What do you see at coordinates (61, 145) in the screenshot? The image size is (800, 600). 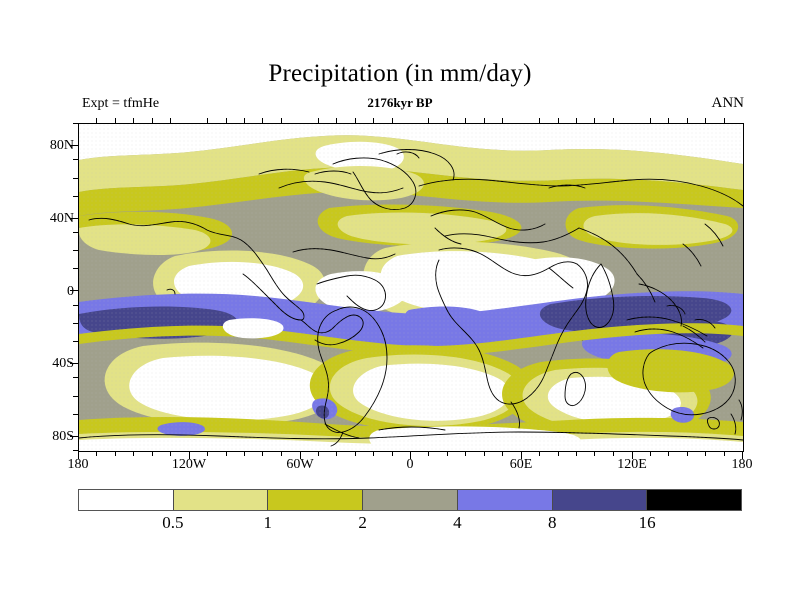 I see `y-tick-label-80n: 80N` at bounding box center [61, 145].